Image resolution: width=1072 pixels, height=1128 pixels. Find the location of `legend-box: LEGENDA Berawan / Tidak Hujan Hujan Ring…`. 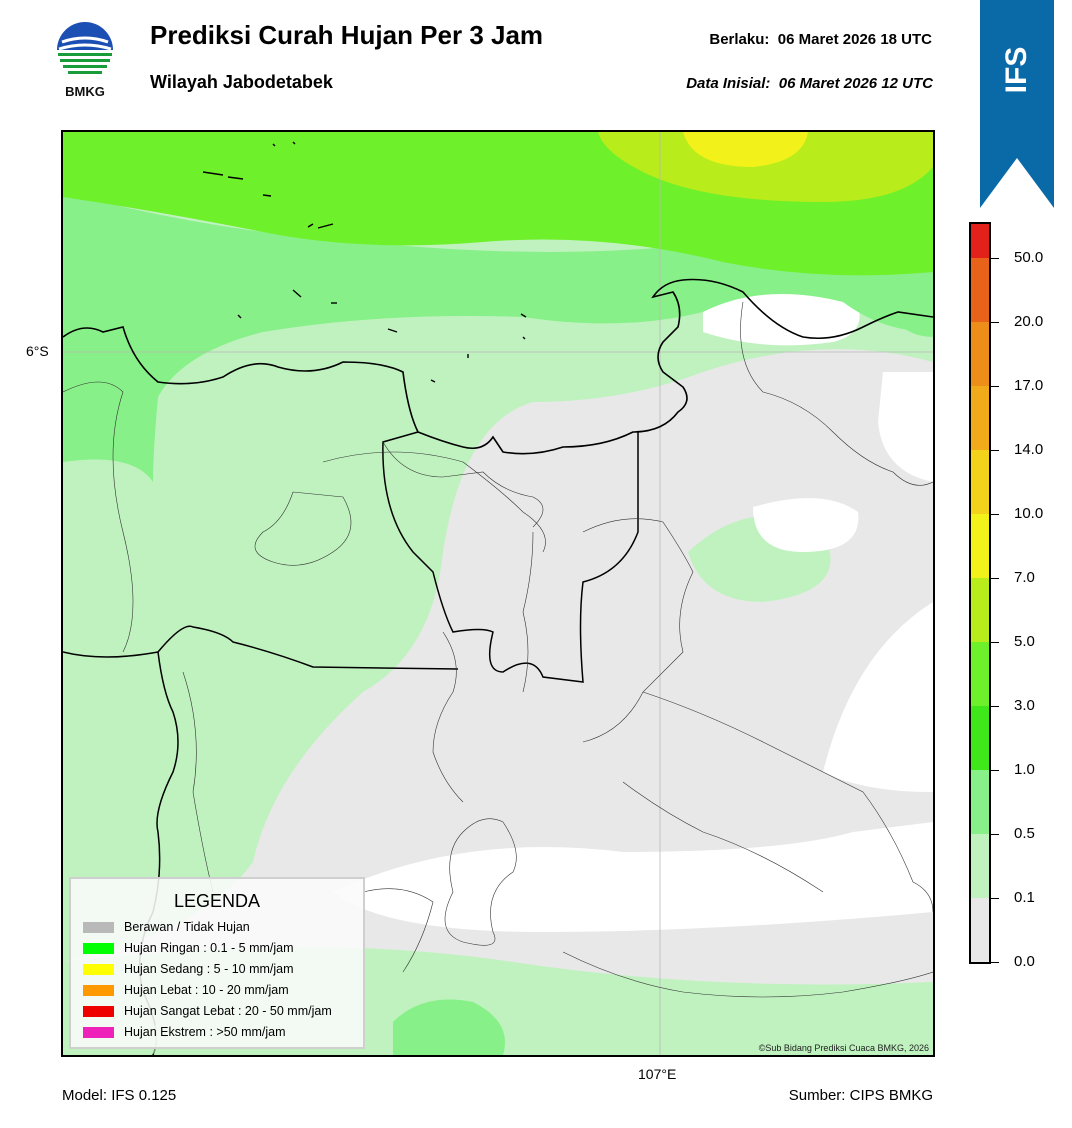

legend-box: LEGENDA Berawan / Tidak Hujan Hujan Ring… is located at coordinates (217, 963).